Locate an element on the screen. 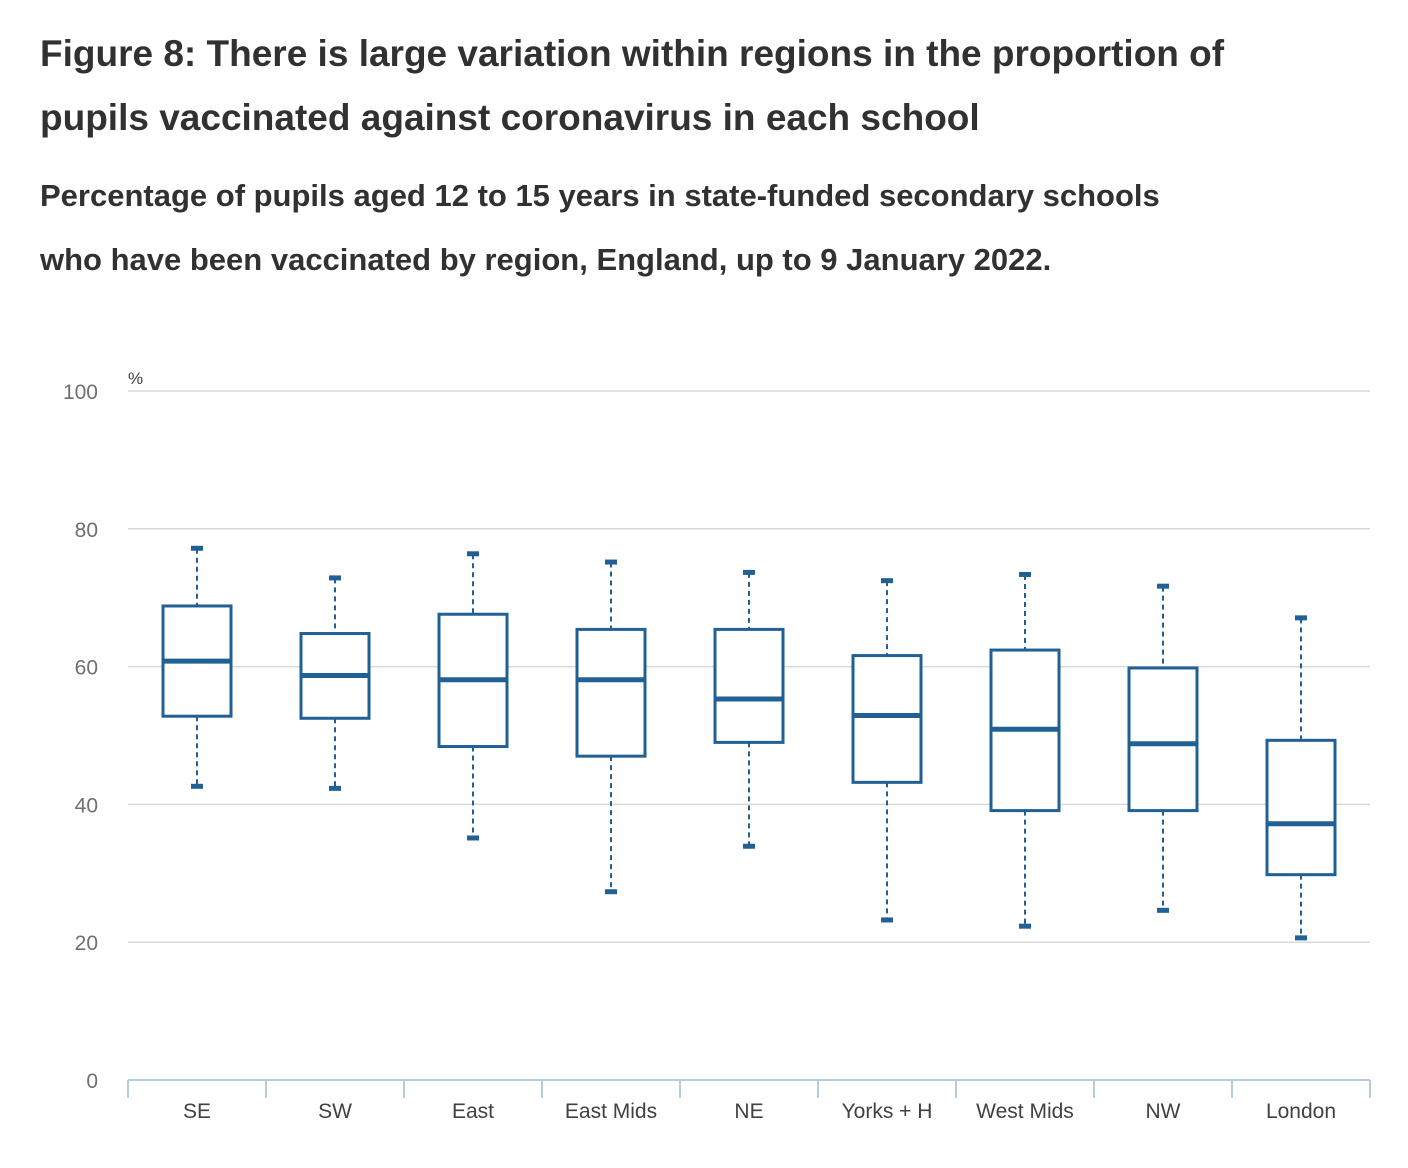 The height and width of the screenshot is (1168, 1408). y-tick-label: 20 is located at coordinates (86, 943).